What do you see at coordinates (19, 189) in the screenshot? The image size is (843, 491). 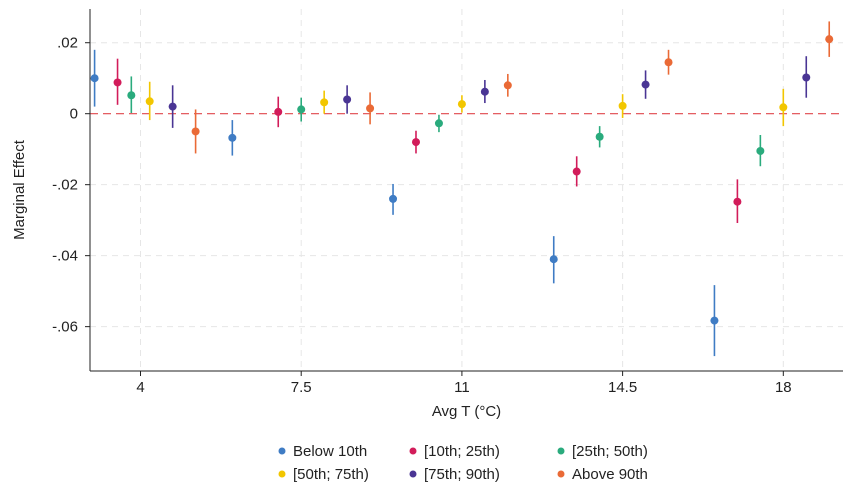 I see `y-axis-title: Marginal Effect` at bounding box center [19, 189].